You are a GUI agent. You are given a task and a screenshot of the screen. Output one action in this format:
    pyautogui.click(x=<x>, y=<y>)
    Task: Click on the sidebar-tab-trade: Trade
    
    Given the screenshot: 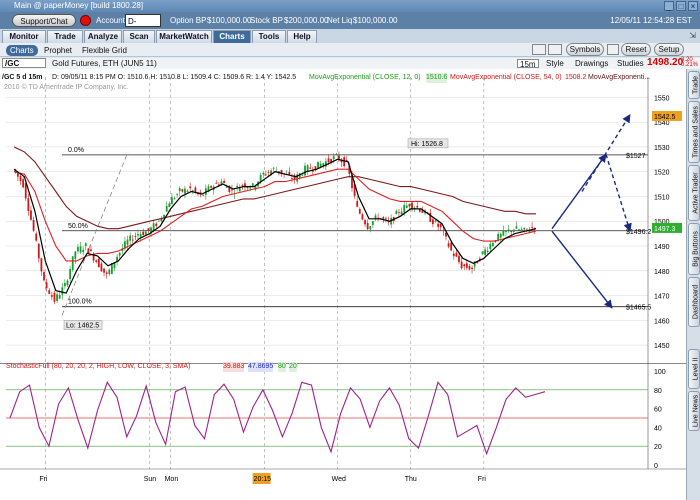 What is the action you would take?
    pyautogui.click(x=694, y=85)
    